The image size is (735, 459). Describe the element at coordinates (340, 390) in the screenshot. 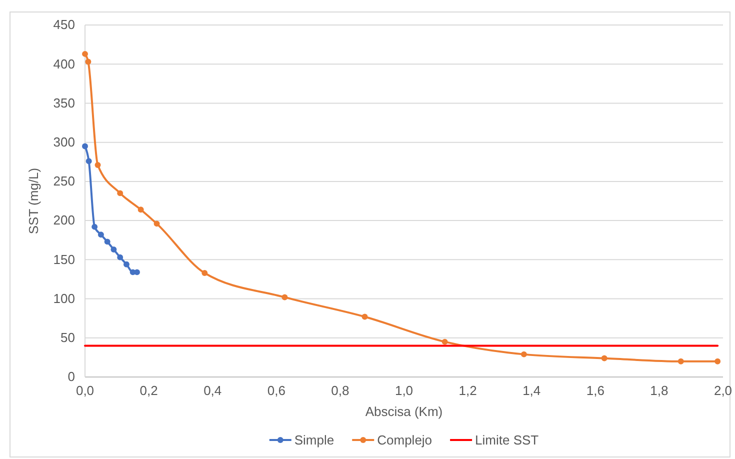

I see `x-tick-label: 0,8` at that location.